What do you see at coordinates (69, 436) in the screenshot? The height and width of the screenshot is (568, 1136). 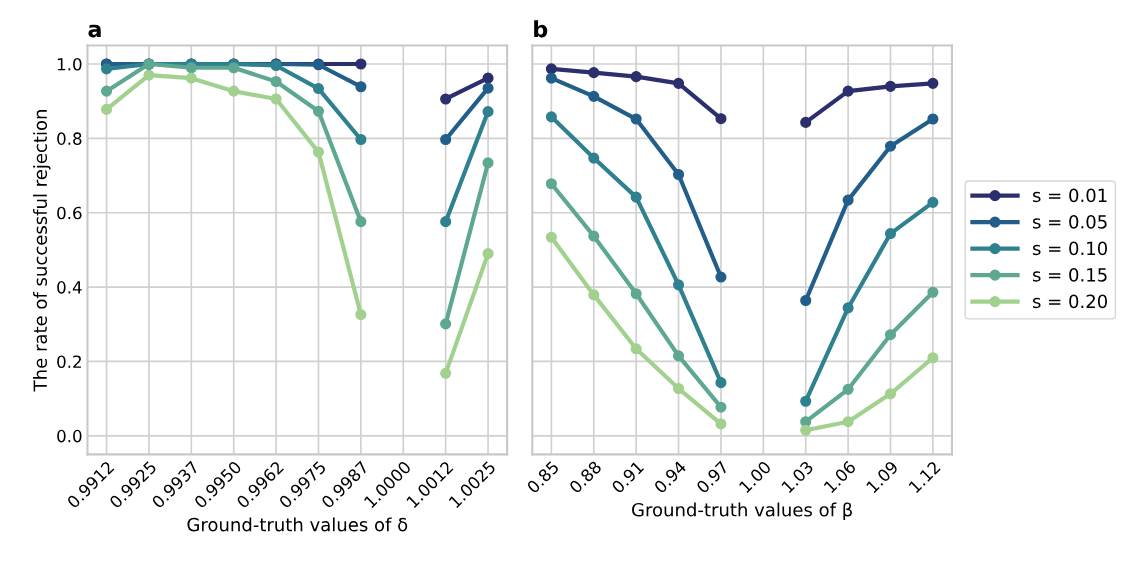 I see `y-tick-label: 0.0` at bounding box center [69, 436].